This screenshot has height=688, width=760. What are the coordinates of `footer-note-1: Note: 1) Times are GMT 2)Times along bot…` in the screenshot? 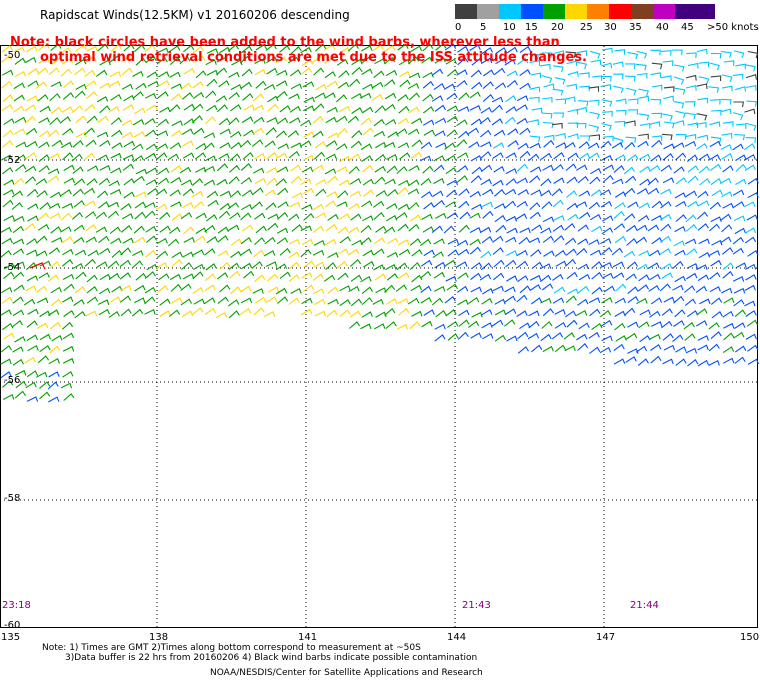 It's located at (231, 648).